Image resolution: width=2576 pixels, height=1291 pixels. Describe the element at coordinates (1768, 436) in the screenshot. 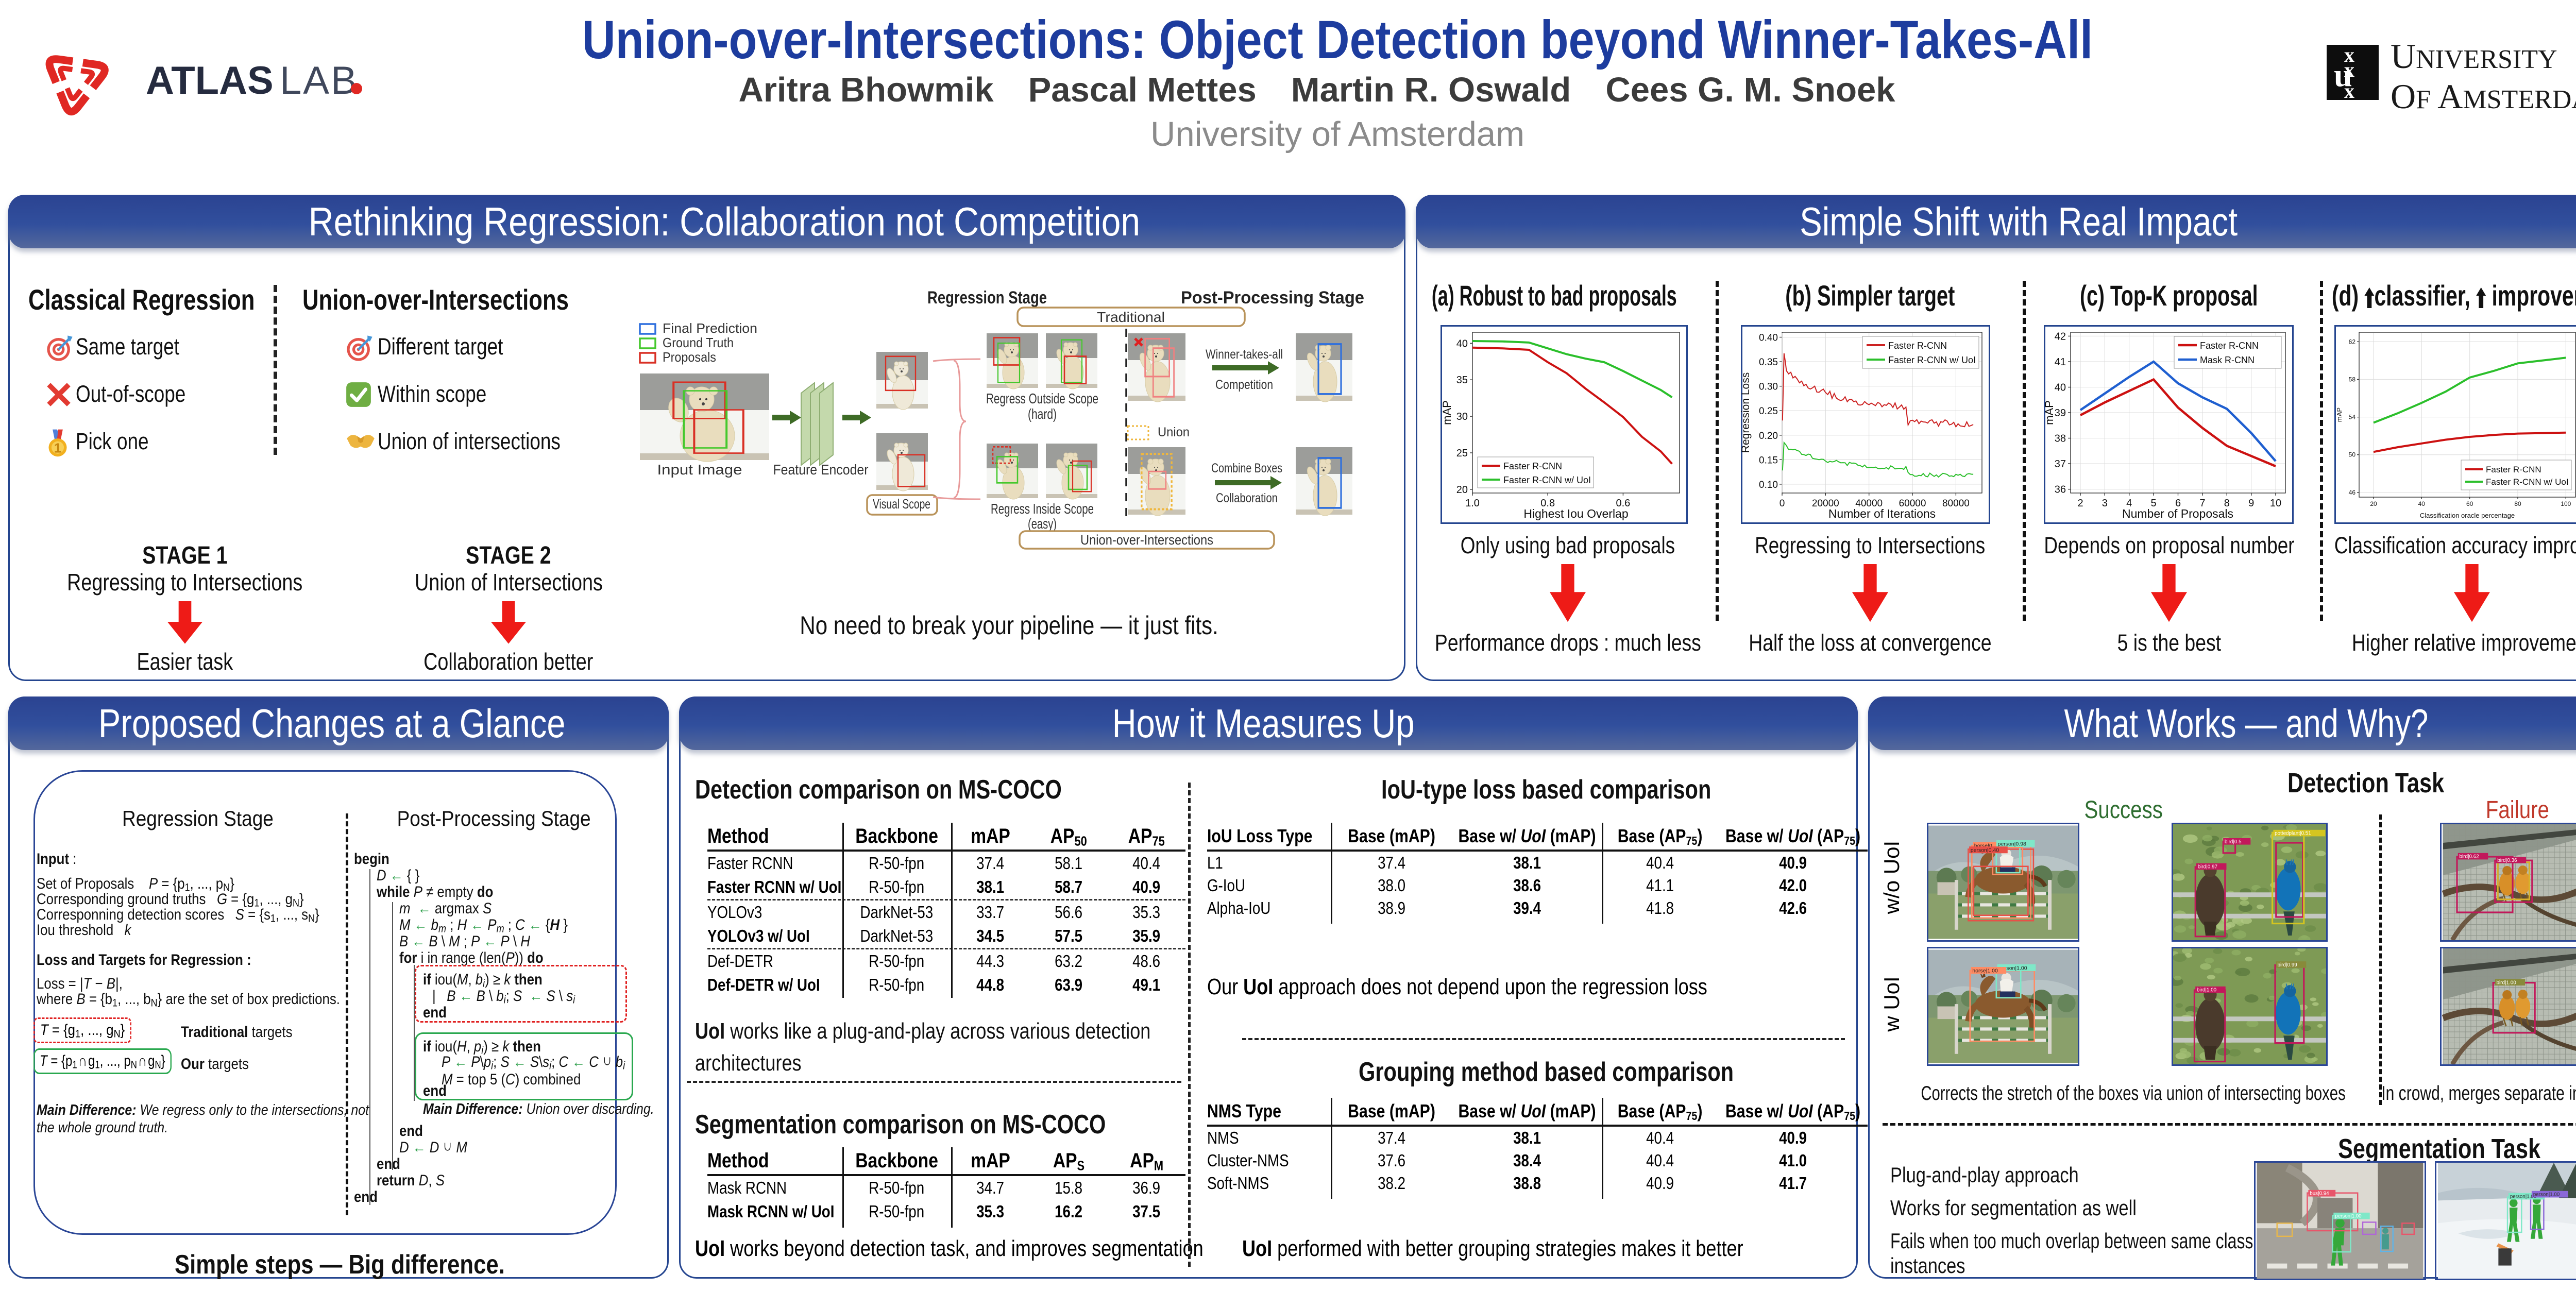

I see `svg-text: 0.20` at that location.